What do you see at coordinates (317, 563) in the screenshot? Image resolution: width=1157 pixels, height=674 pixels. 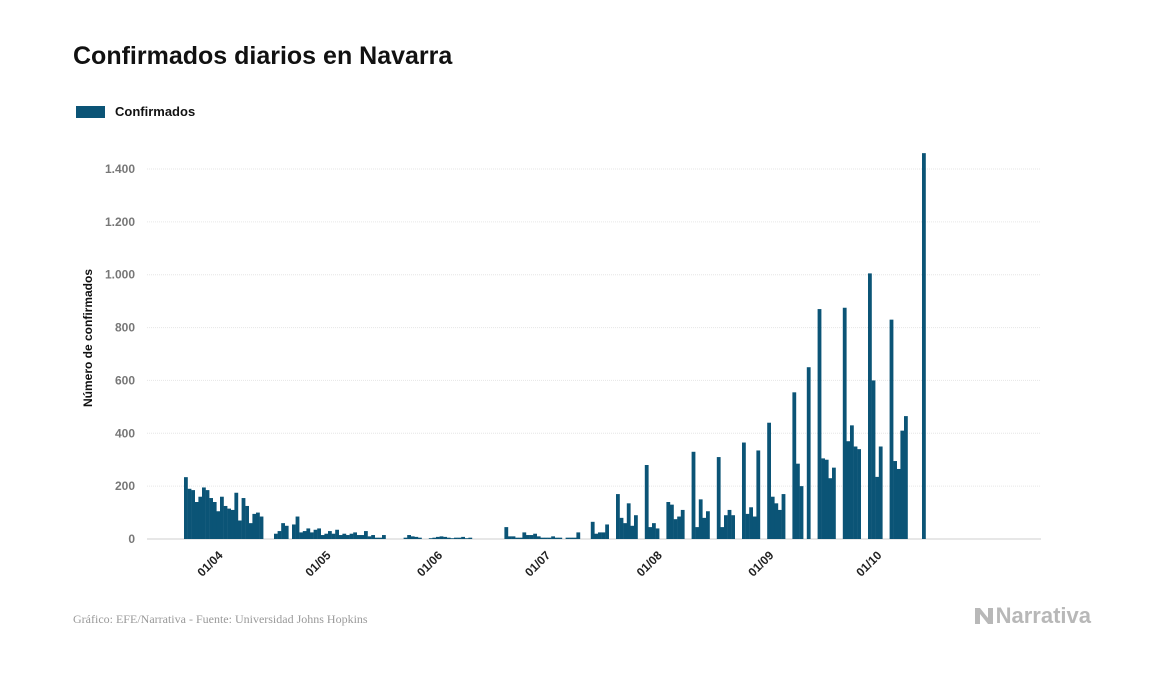 I see `x-tick-label: 01/05` at bounding box center [317, 563].